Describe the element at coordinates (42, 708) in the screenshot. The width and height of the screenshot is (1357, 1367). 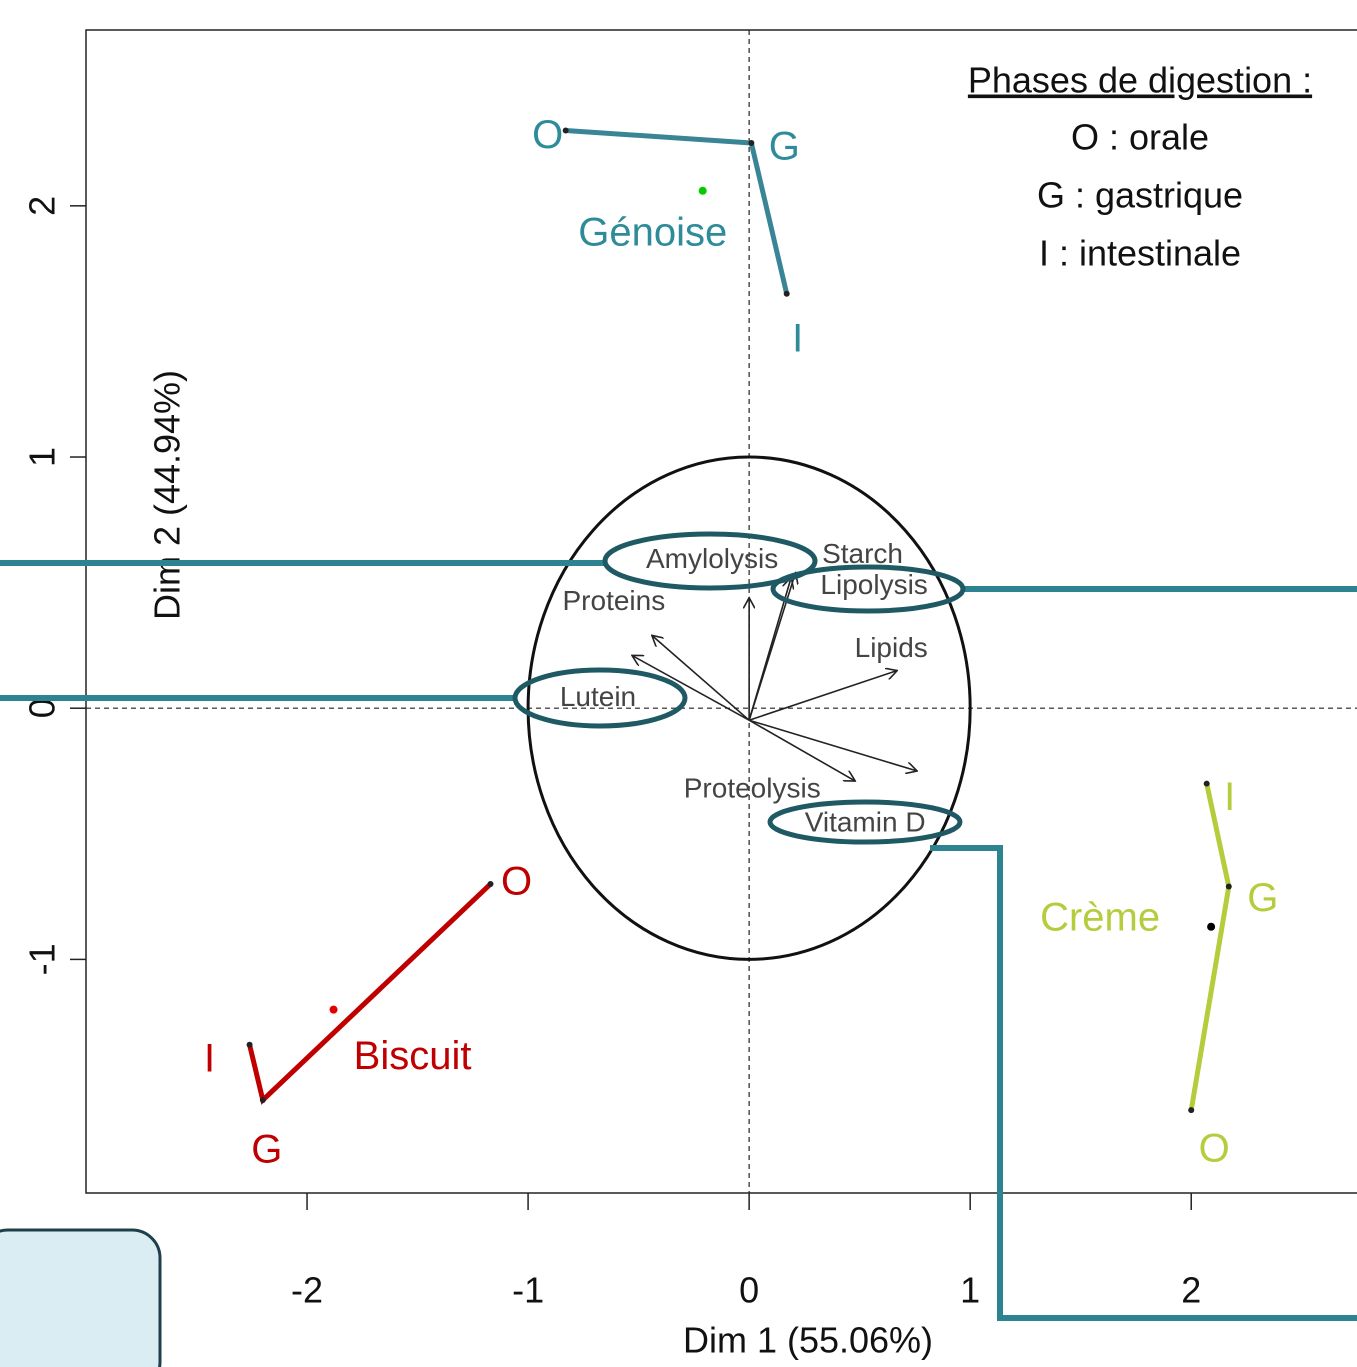
I see `y-tick-label: 0` at that location.